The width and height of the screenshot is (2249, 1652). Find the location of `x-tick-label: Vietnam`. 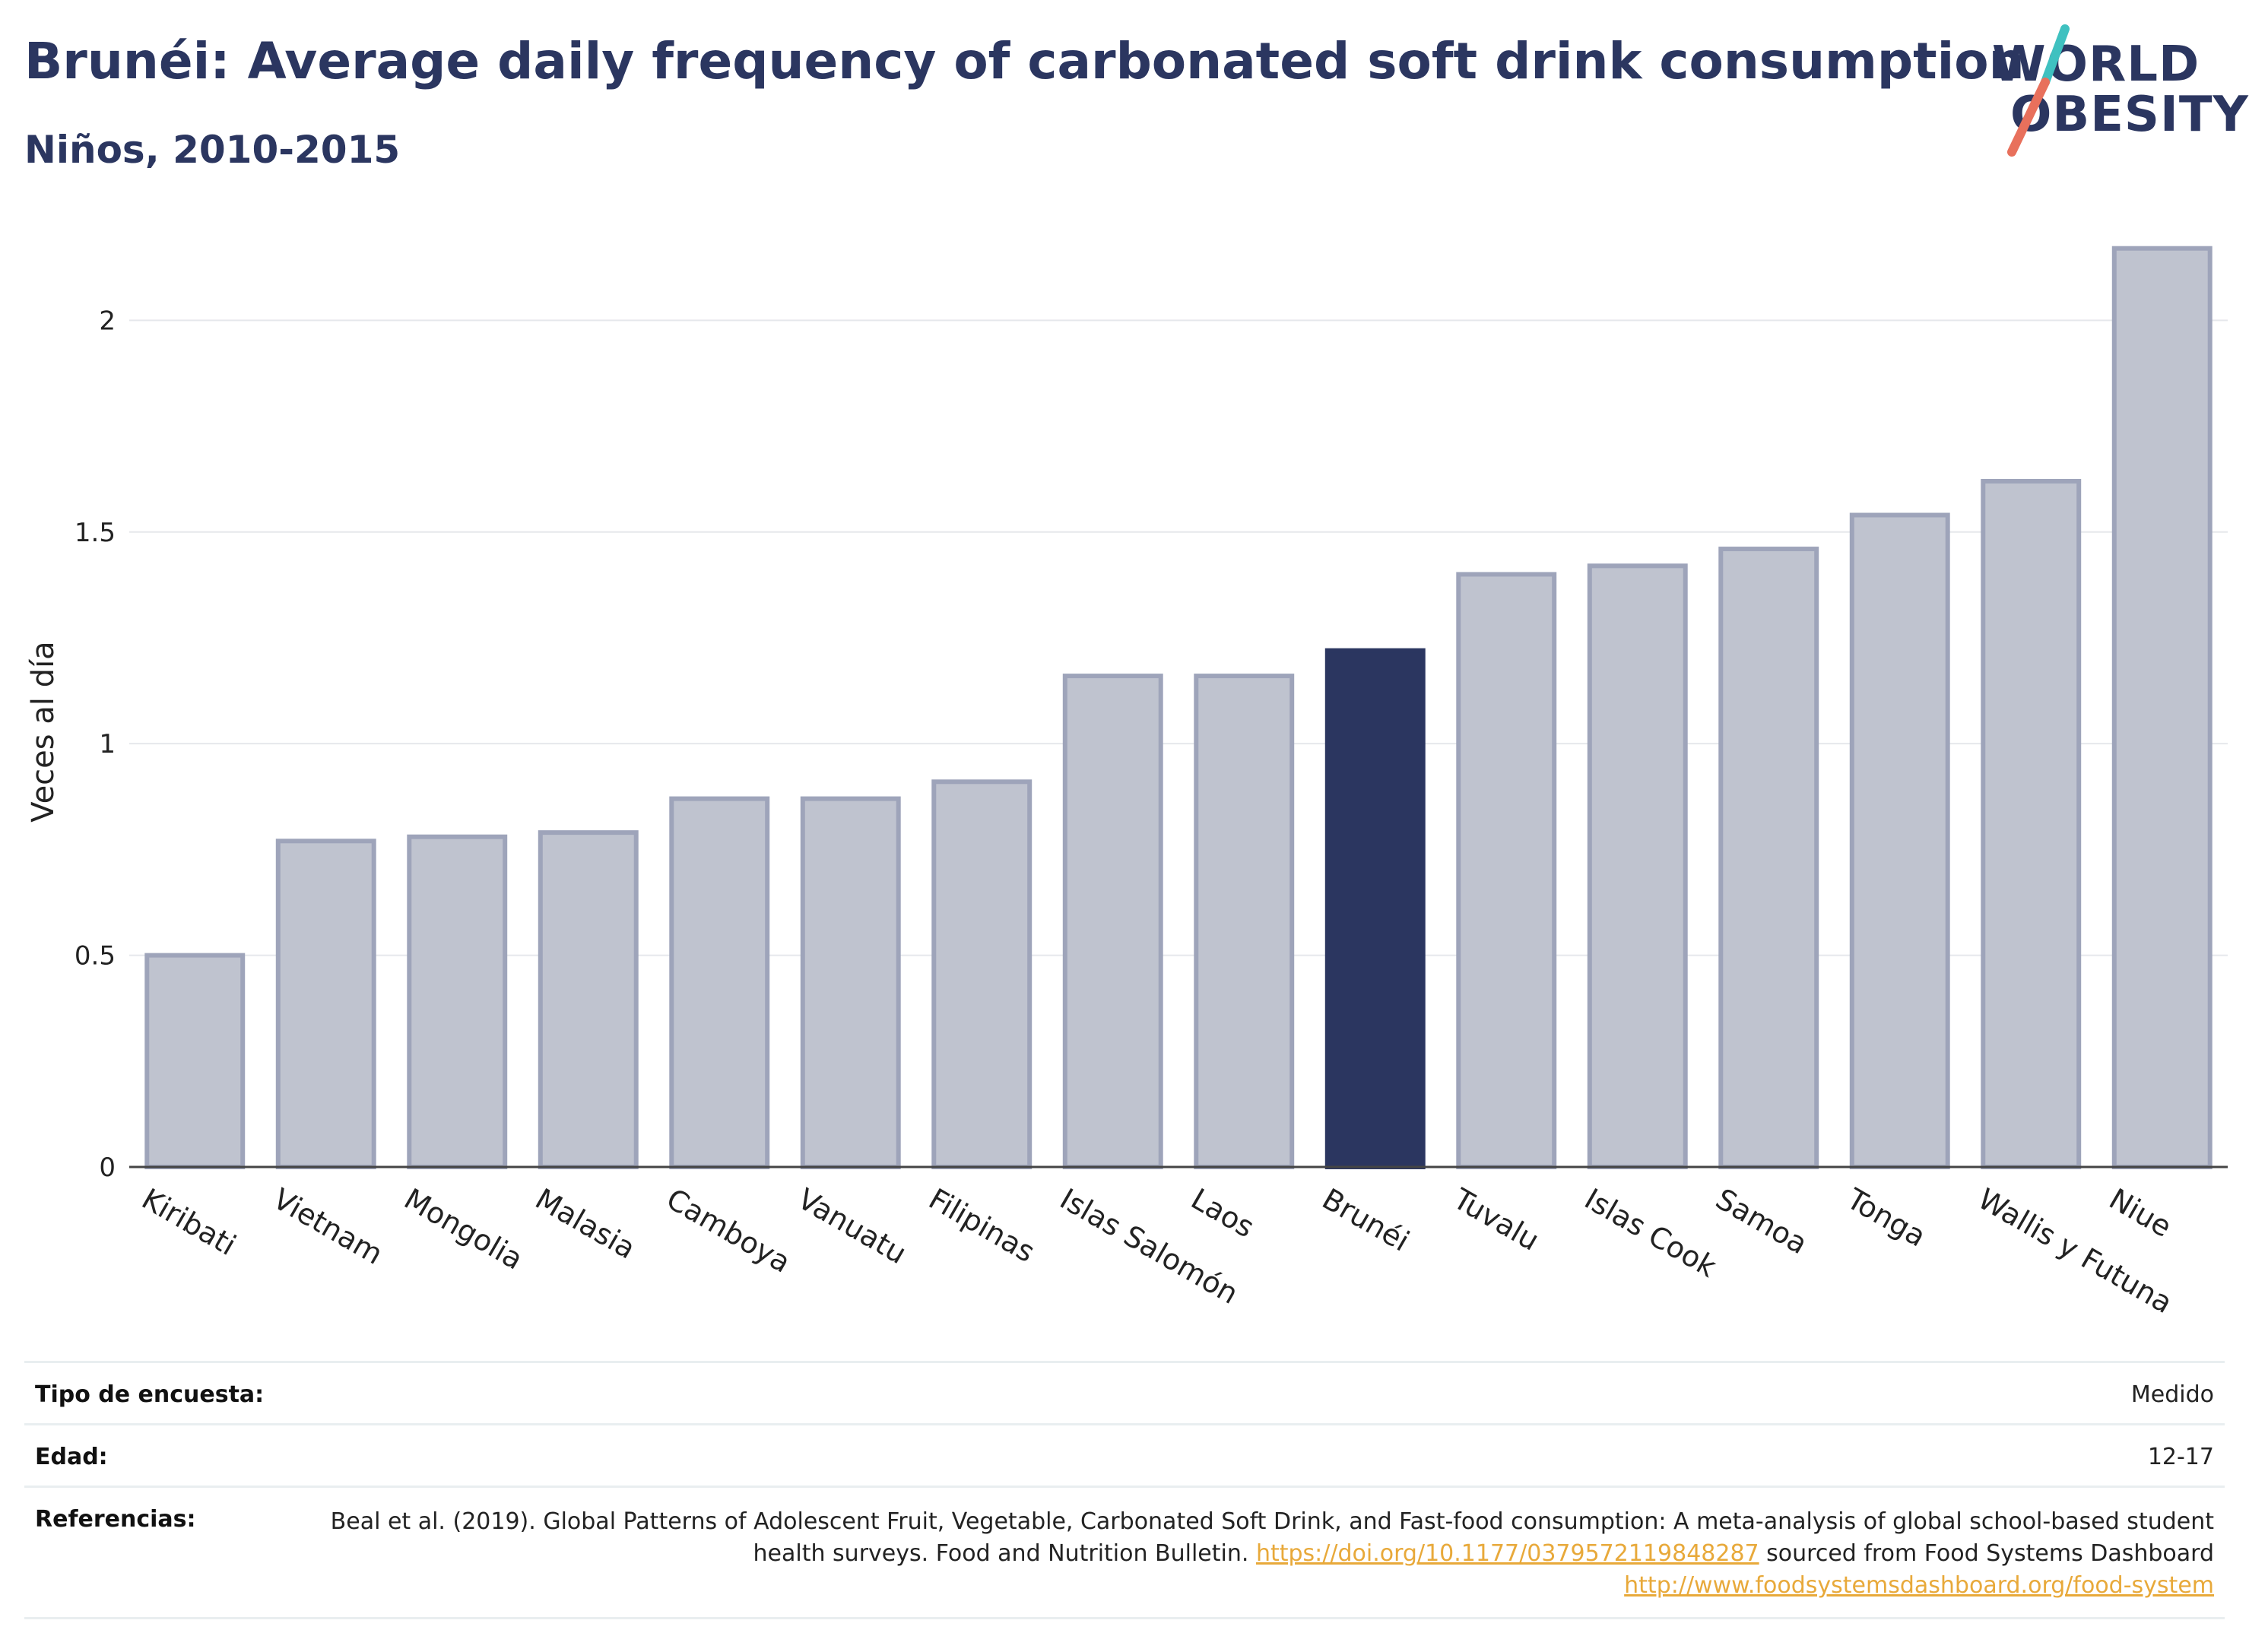

x-tick-label: Vietnam is located at coordinates (328, 1226).